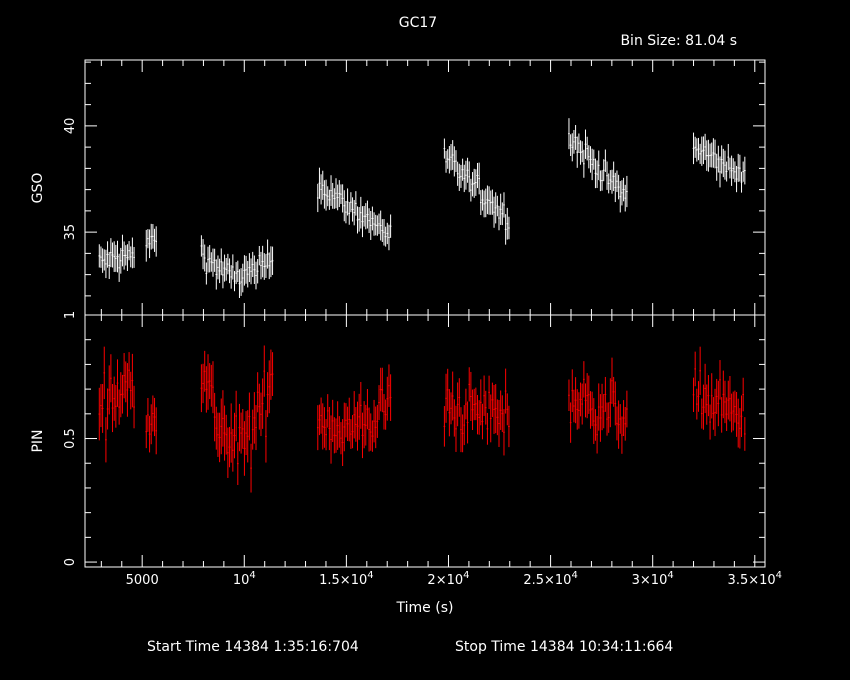  What do you see at coordinates (564, 647) in the screenshot?
I see `stop-time-label: Stop Time 14384 10:34:11:664` at bounding box center [564, 647].